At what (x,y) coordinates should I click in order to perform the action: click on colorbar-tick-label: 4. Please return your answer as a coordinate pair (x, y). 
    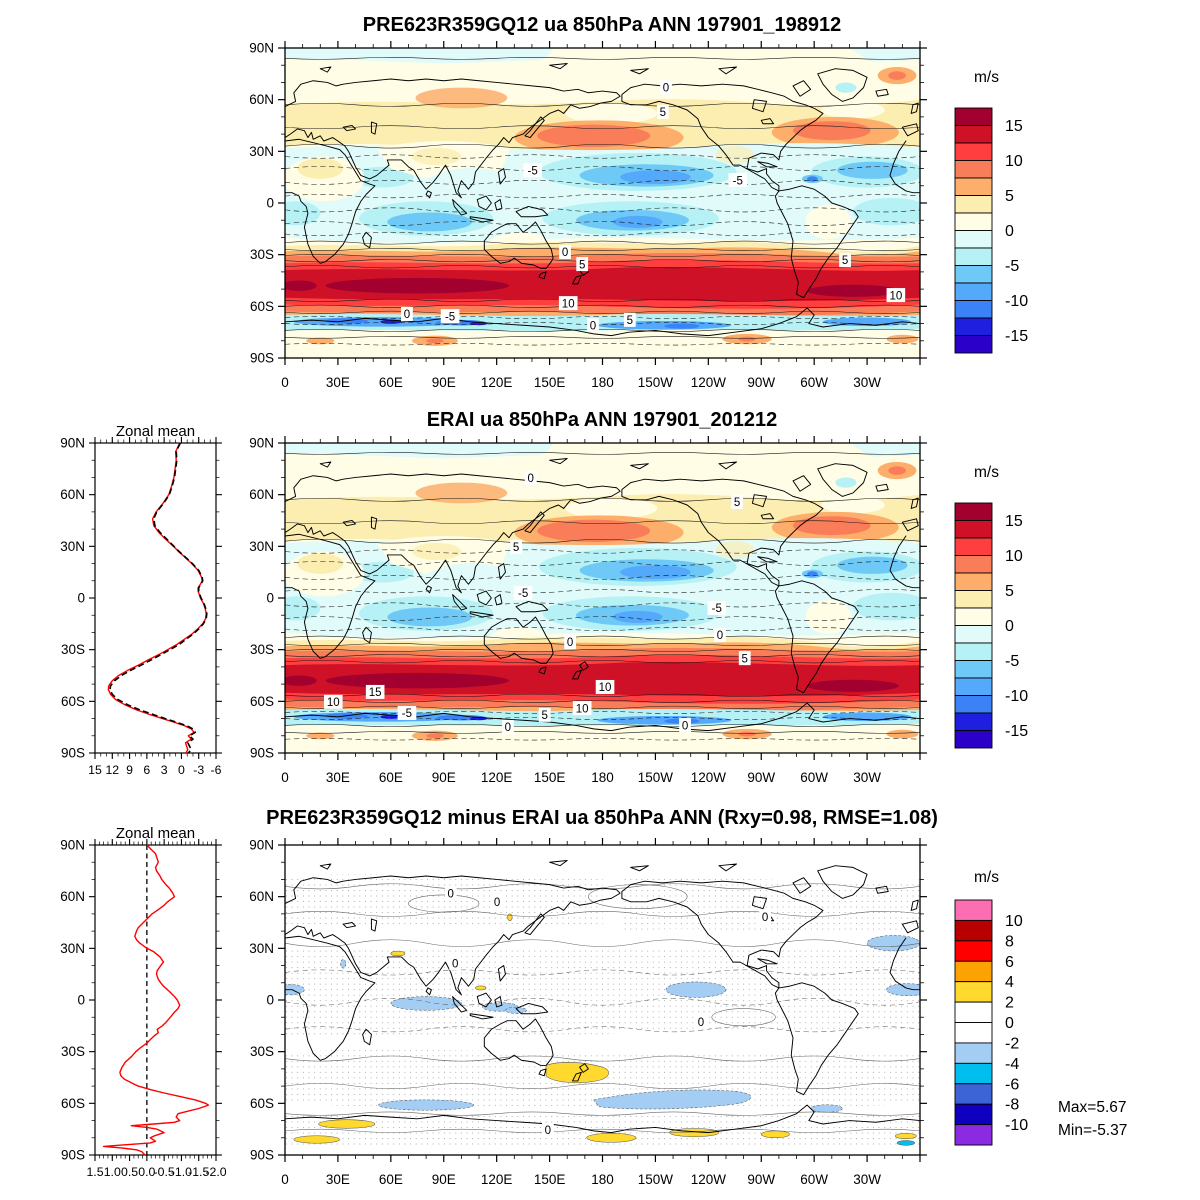
    Looking at the image, I should click on (1009, 982).